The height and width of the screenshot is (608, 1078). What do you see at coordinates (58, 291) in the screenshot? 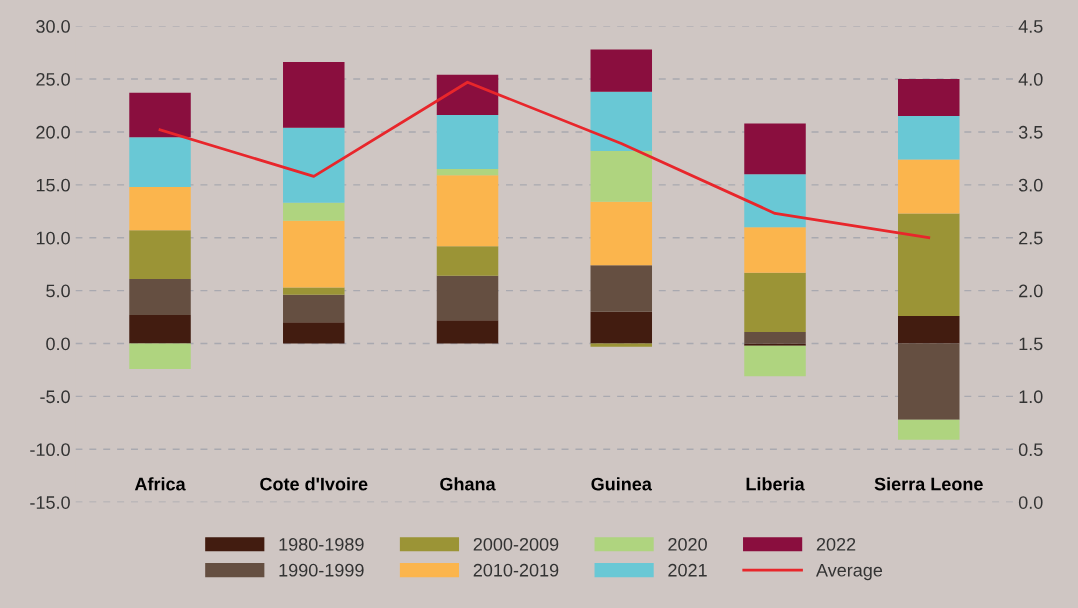
I see `y-tick-label: 5.0` at bounding box center [58, 291].